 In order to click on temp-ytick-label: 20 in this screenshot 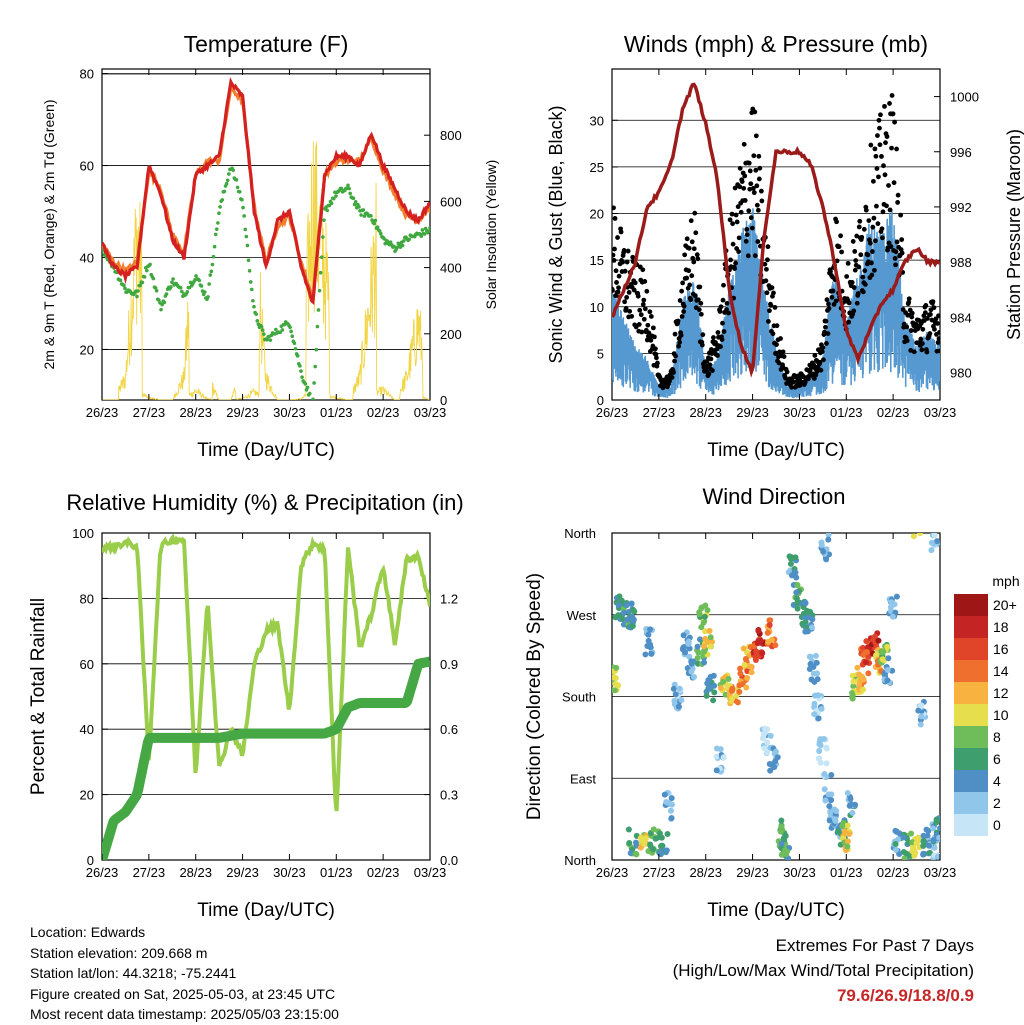, I will do `click(87, 349)`.